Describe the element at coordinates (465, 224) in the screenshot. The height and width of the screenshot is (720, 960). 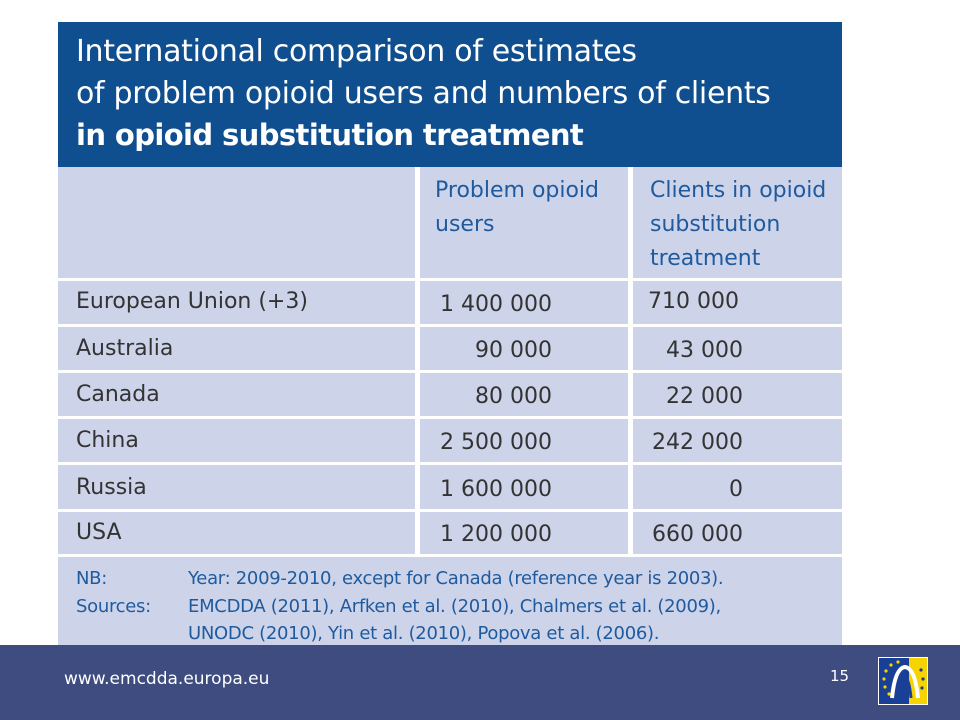
I see `column-header-line: users` at that location.